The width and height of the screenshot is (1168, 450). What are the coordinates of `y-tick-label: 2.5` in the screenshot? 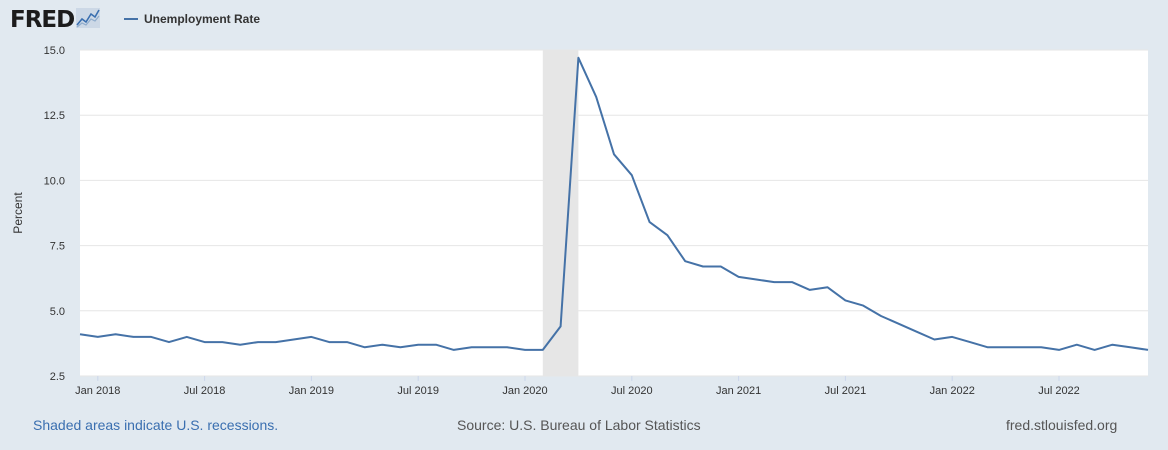 It's located at (57, 377).